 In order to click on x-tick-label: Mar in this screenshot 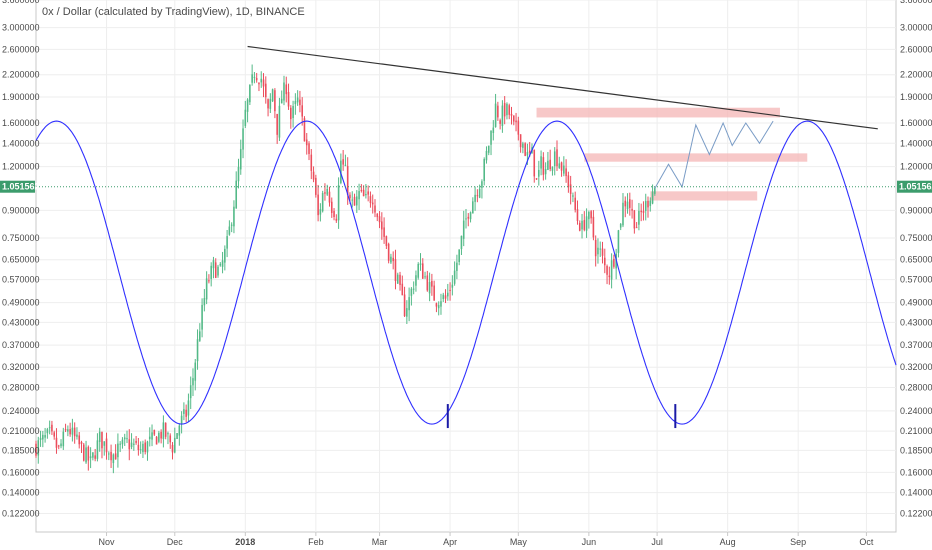, I will do `click(380, 542)`.